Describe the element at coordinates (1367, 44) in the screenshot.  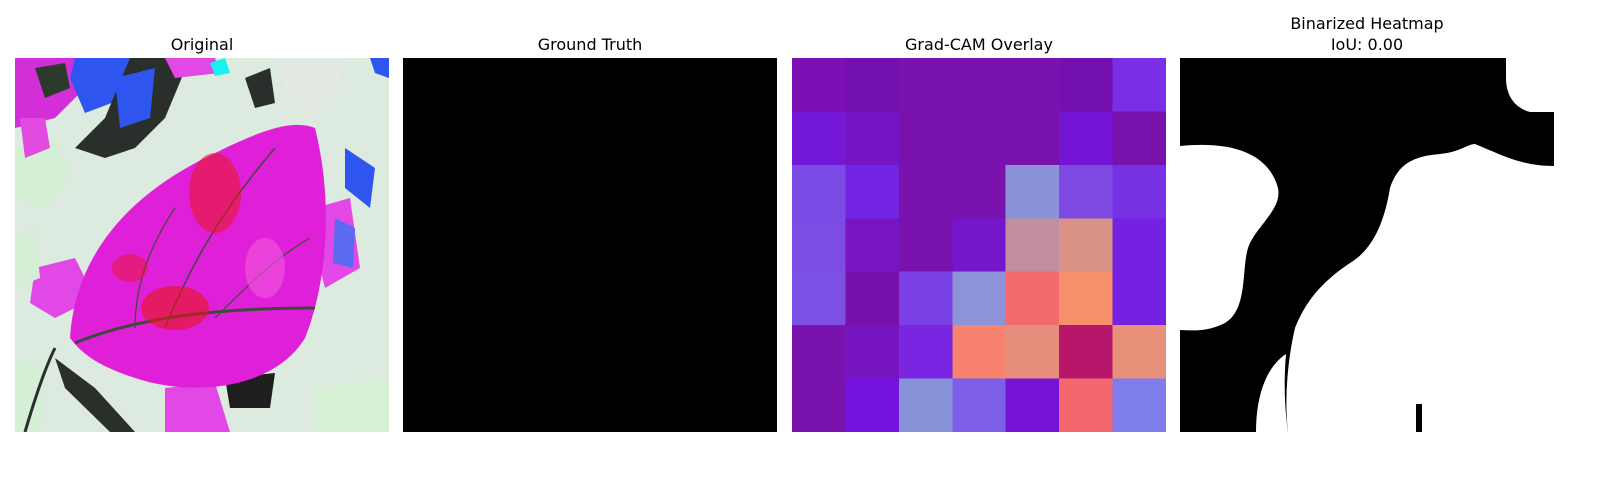
I see `iou-subtitle: IoU: 0.00` at that location.